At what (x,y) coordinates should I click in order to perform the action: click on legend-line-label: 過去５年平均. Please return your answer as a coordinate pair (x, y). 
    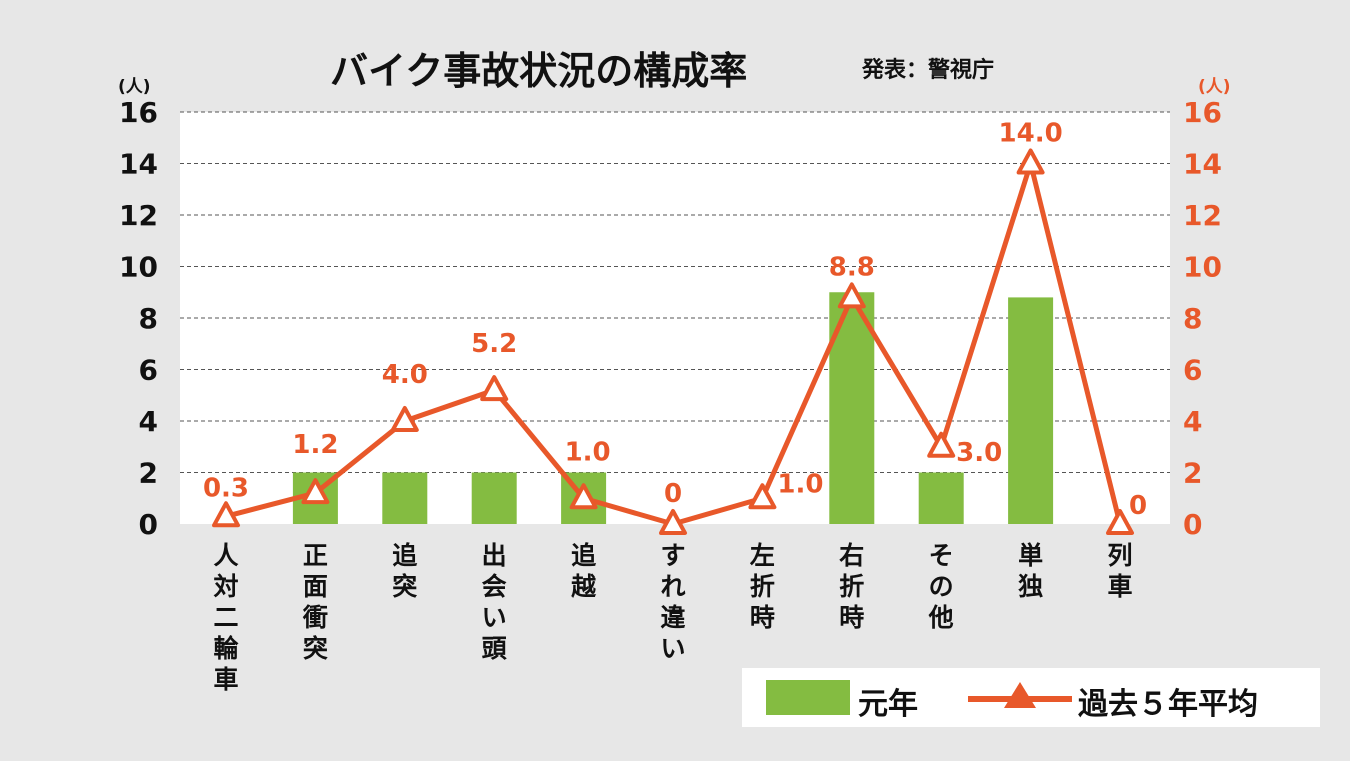
    Looking at the image, I should click on (1168, 704).